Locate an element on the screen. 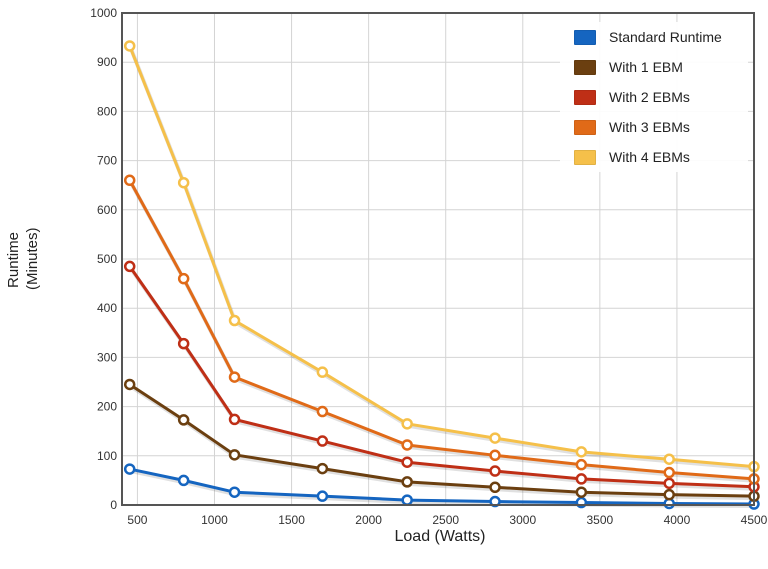 This screenshot has width=768, height=569. legend-label: With 1 EBM is located at coordinates (646, 67).